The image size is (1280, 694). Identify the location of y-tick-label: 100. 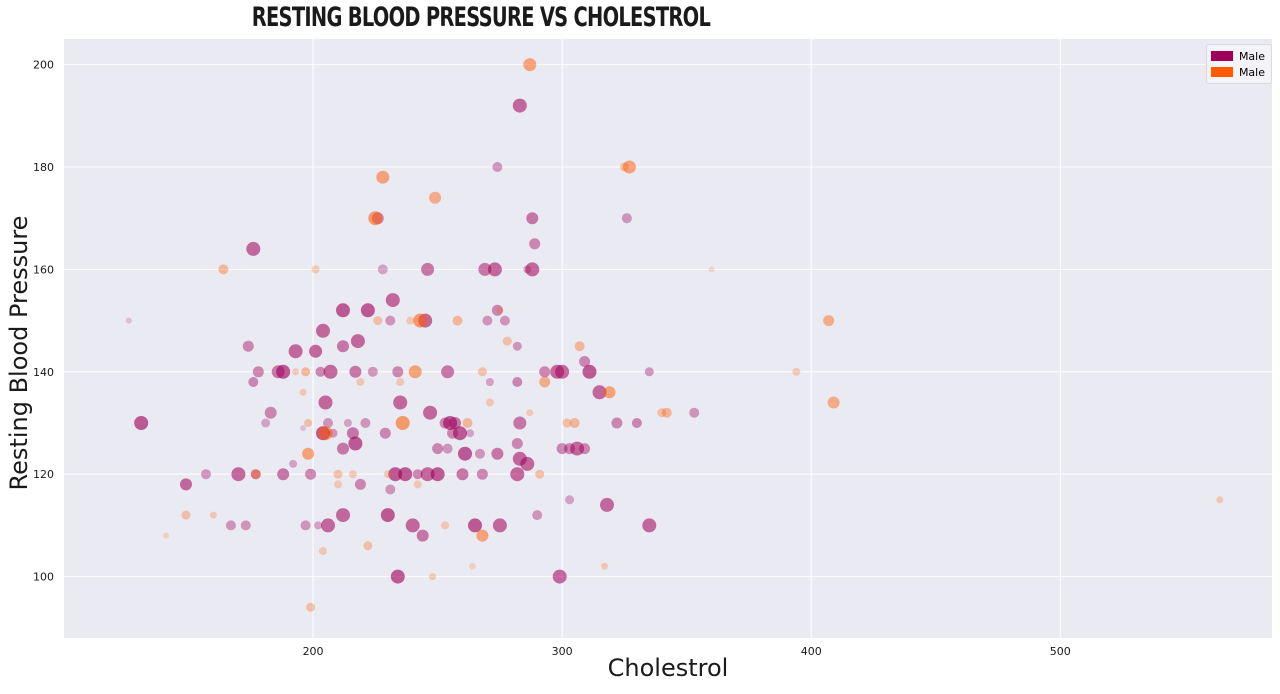
(43, 577).